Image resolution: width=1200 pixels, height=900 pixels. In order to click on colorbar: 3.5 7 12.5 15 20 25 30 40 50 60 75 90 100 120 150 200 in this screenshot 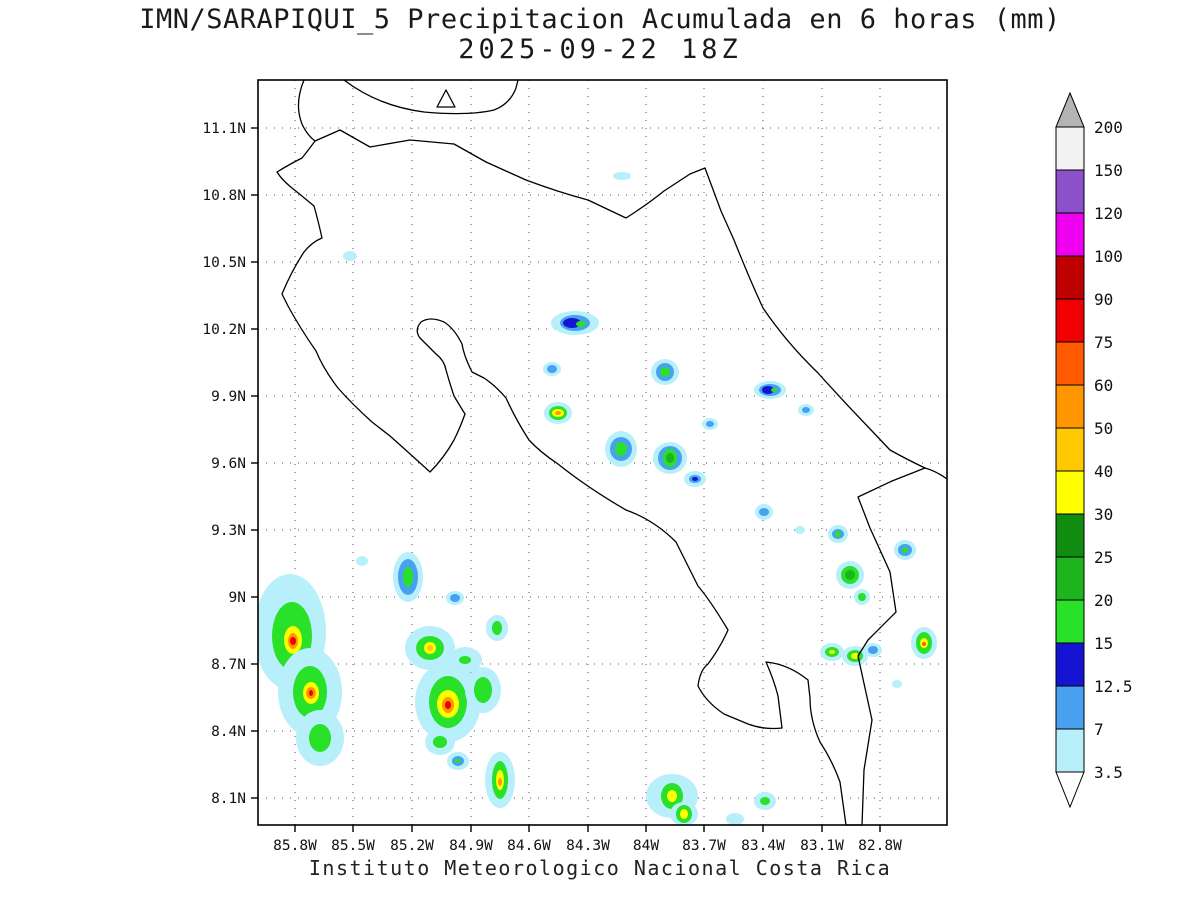, I will do `click(1094, 450)`.